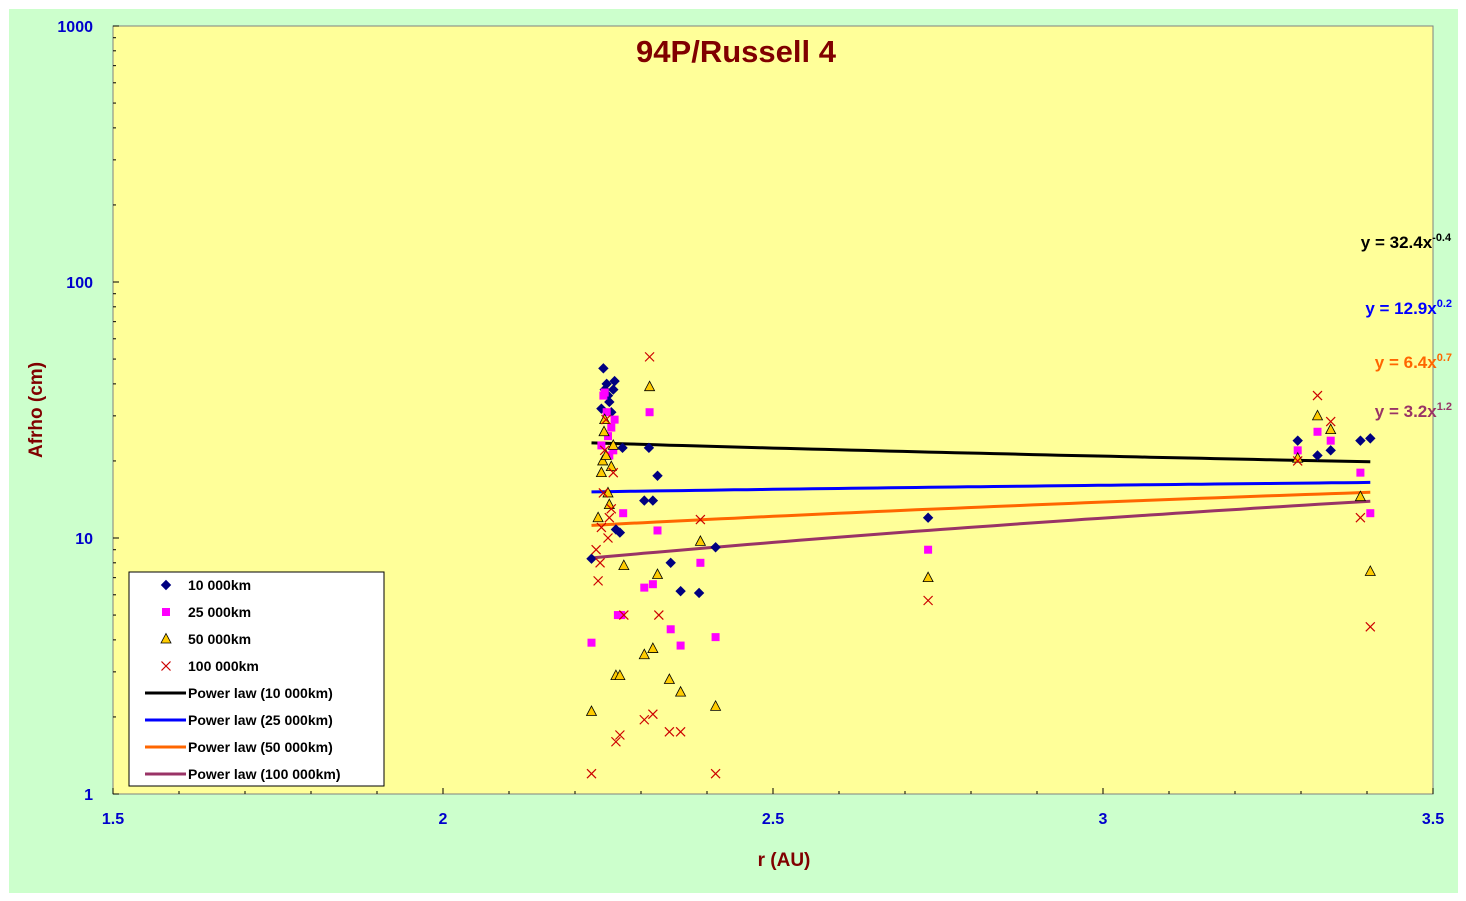  What do you see at coordinates (223, 666) in the screenshot?
I see `legend-label: 100 000km` at bounding box center [223, 666].